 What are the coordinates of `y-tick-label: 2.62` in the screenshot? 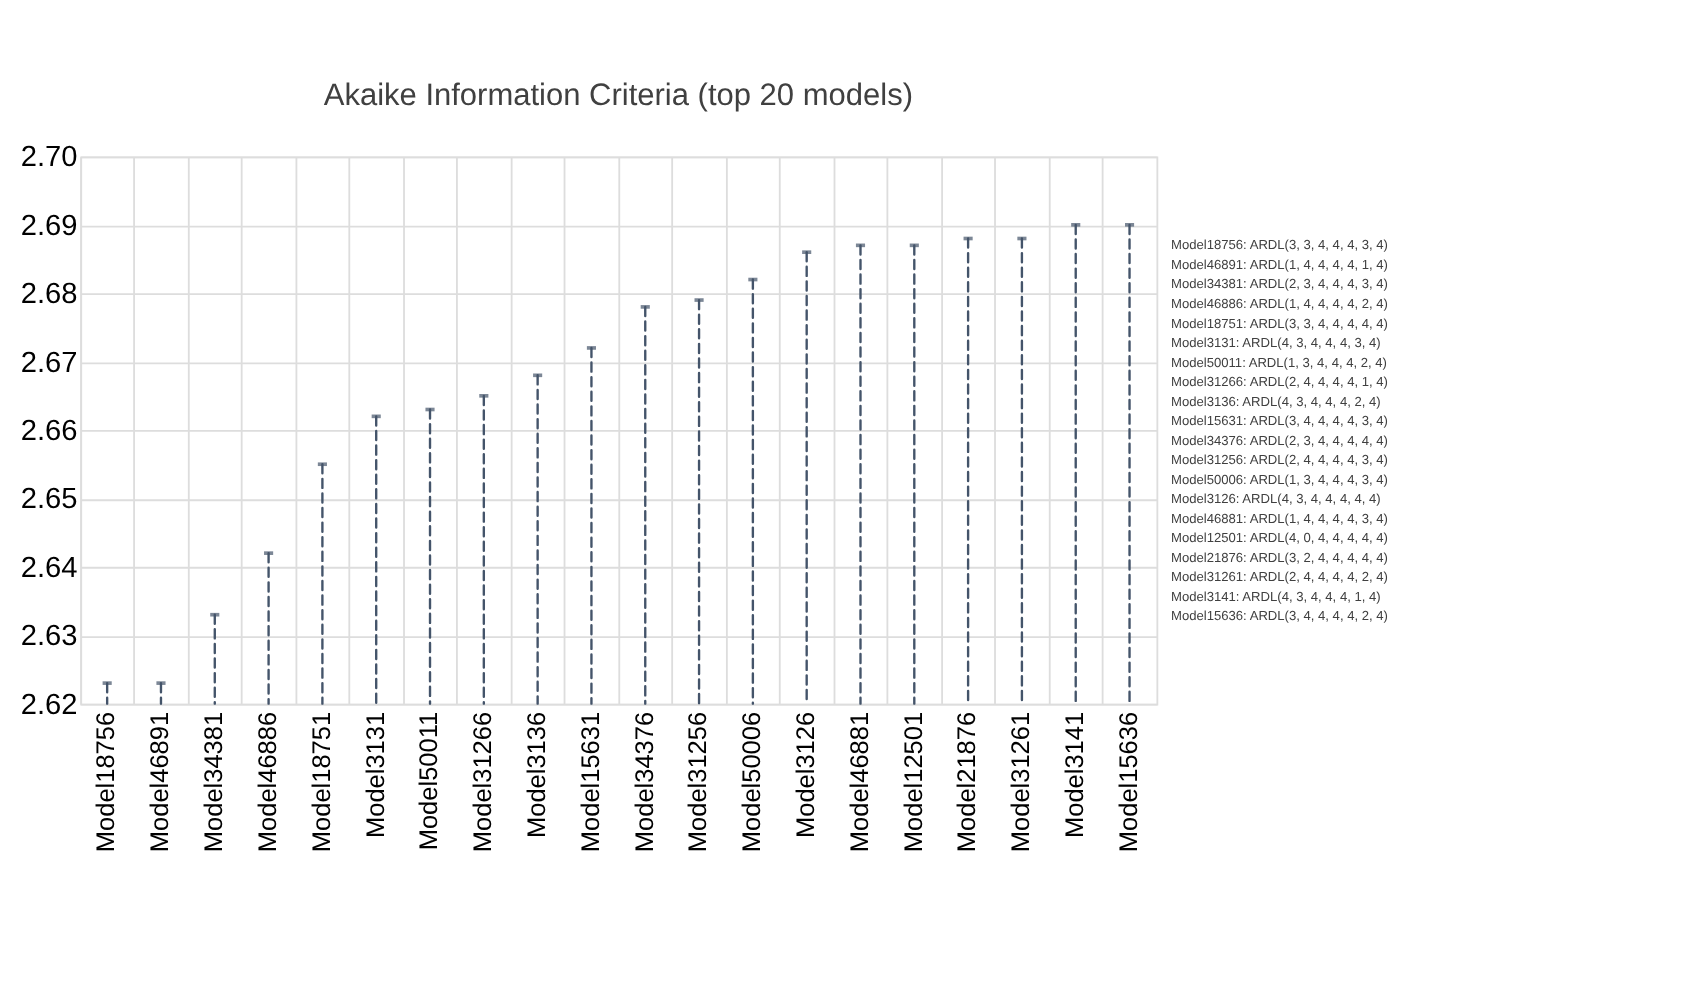 It's located at (49, 705).